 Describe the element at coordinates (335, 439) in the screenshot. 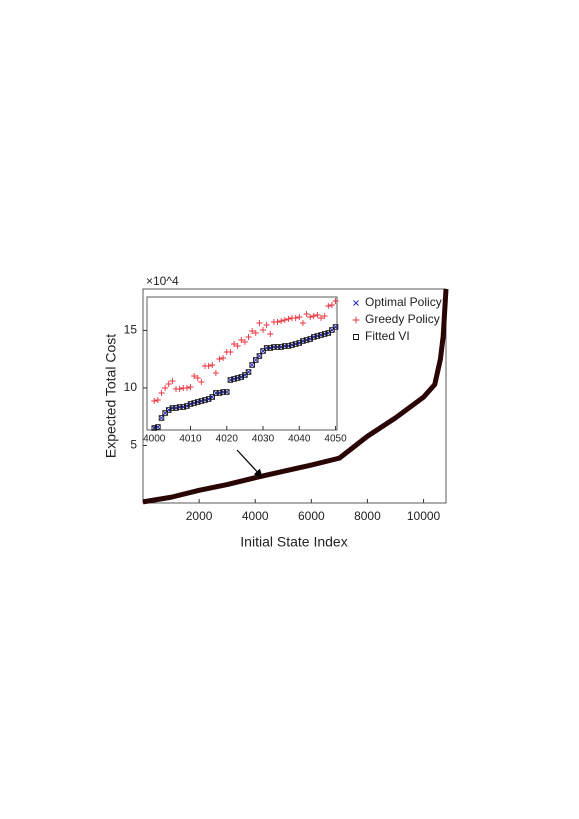

I see `x-tick-label: 4050` at that location.